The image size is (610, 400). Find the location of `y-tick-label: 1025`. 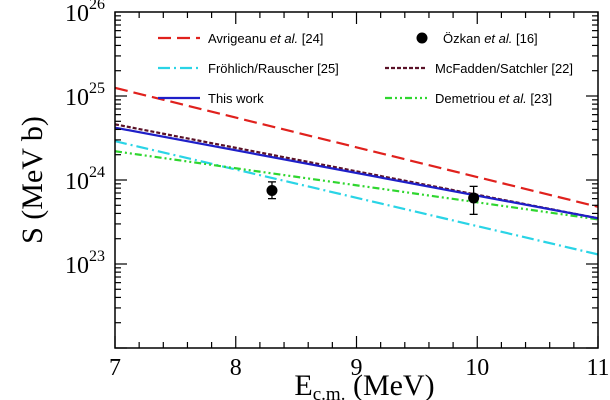

y-tick-label: 1025 is located at coordinates (85, 95).